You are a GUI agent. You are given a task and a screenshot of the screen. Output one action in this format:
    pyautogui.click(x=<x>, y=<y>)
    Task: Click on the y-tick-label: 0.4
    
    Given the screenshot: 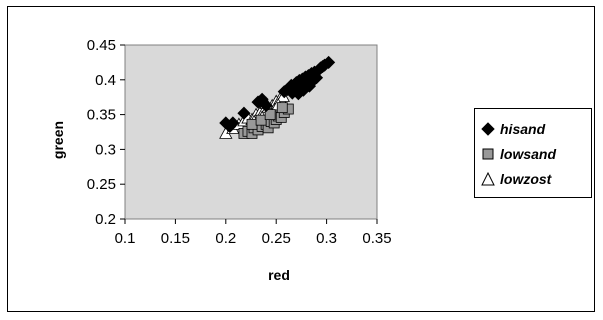 What is the action you would take?
    pyautogui.click(x=105, y=80)
    